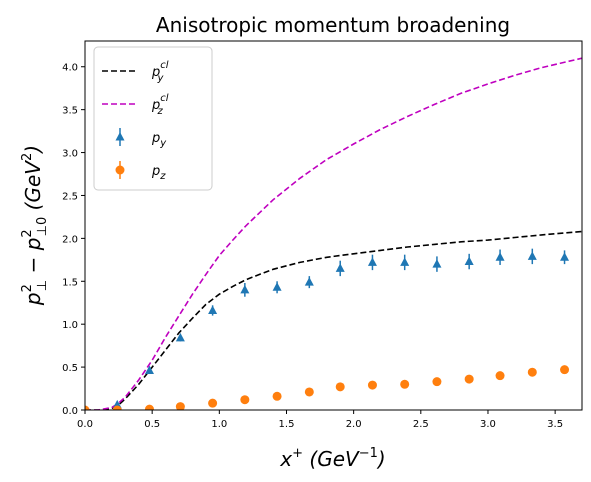  Describe the element at coordinates (332, 458) in the screenshot. I see `x-axis-title: x+ (GeV−1)` at that location.